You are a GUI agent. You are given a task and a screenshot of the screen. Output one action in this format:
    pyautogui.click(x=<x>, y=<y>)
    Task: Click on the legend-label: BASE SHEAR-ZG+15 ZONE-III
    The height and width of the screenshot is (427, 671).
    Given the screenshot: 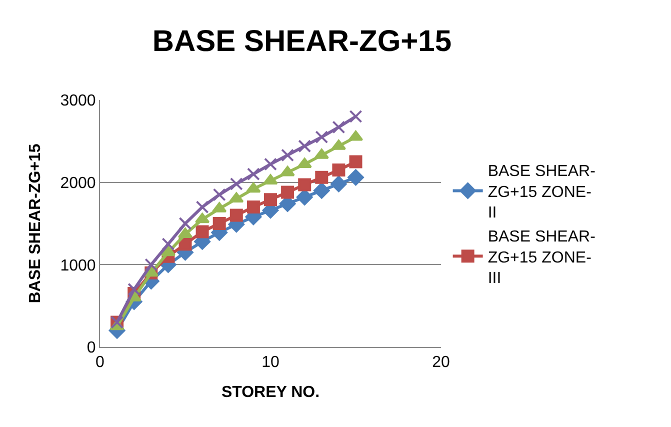 What is the action you would take?
    pyautogui.click(x=542, y=258)
    